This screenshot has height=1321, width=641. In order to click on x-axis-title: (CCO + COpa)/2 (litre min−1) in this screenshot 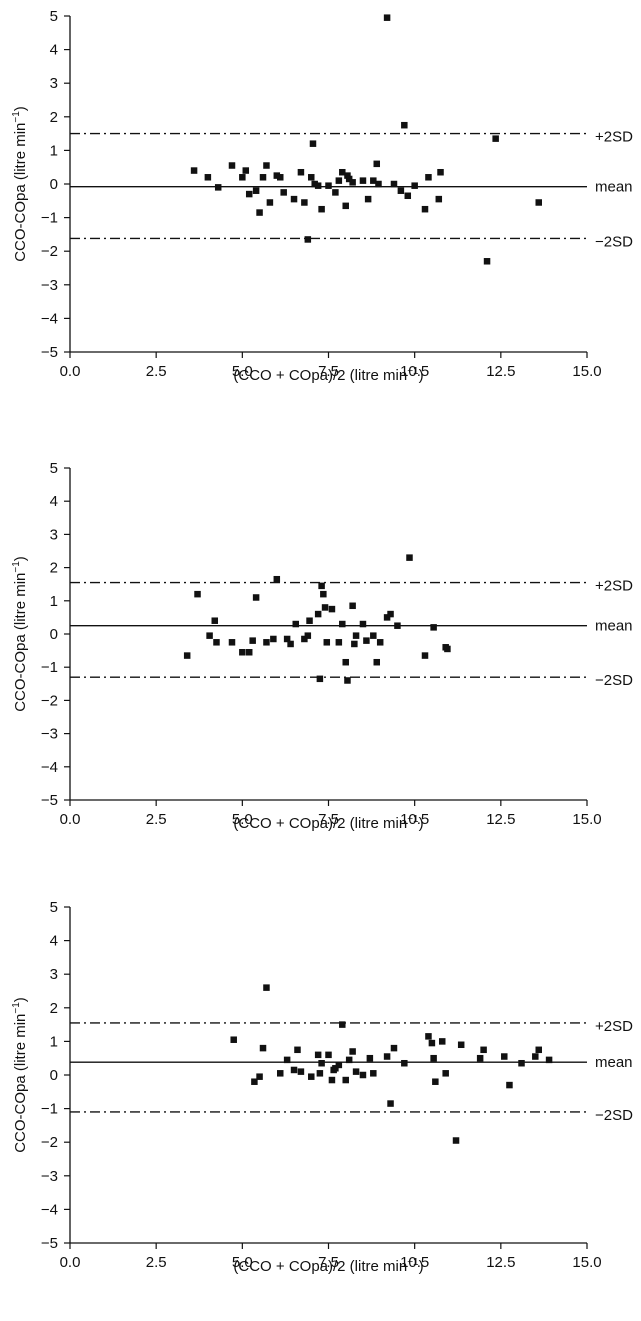, I will do `click(328, 1266)`.